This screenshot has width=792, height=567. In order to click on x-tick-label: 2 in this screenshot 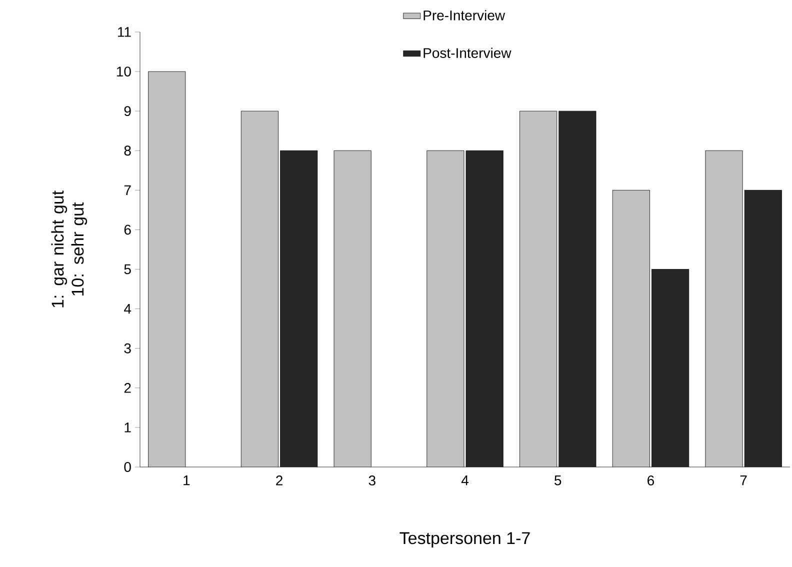, I will do `click(279, 481)`.